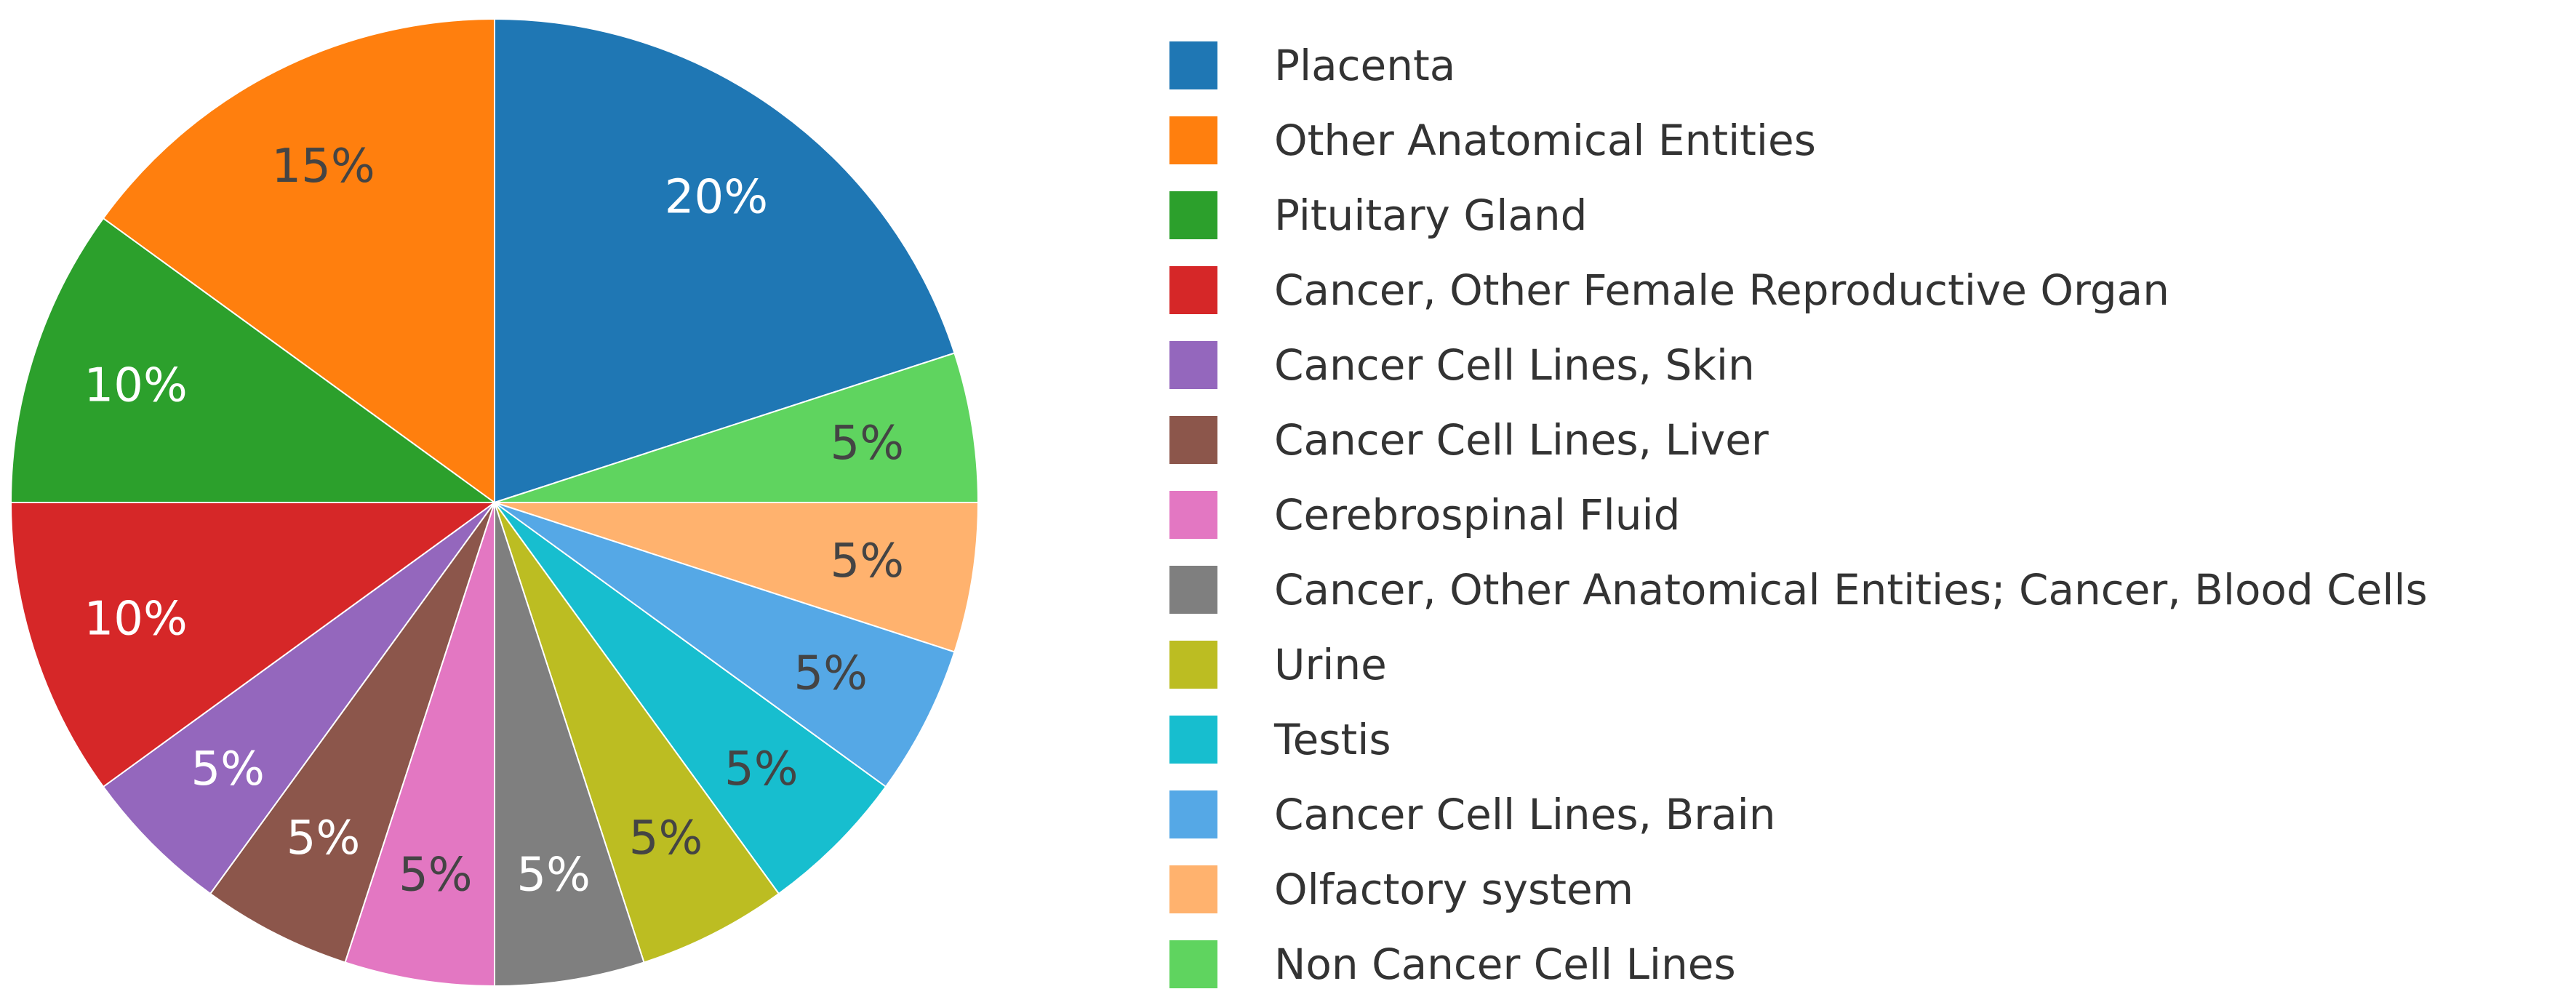 The width and height of the screenshot is (2576, 1005). What do you see at coordinates (1525, 814) in the screenshot?
I see `legend-label: Cancer Cell Lines, Brain` at bounding box center [1525, 814].